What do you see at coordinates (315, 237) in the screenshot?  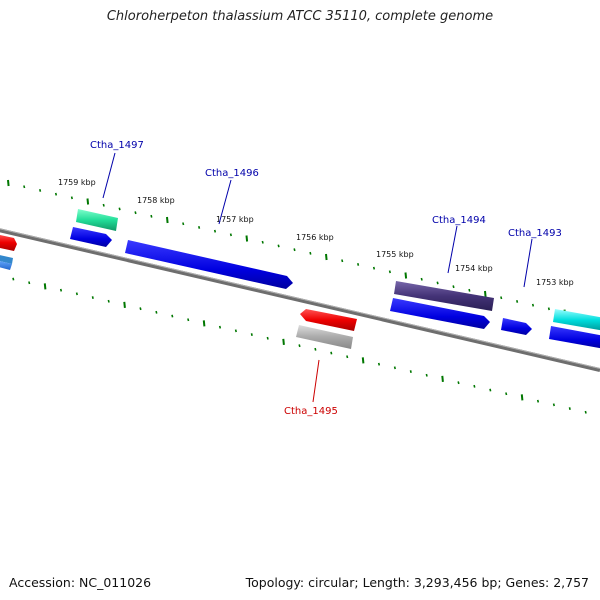 I see `ruler-label: 1756 kbp` at bounding box center [315, 237].